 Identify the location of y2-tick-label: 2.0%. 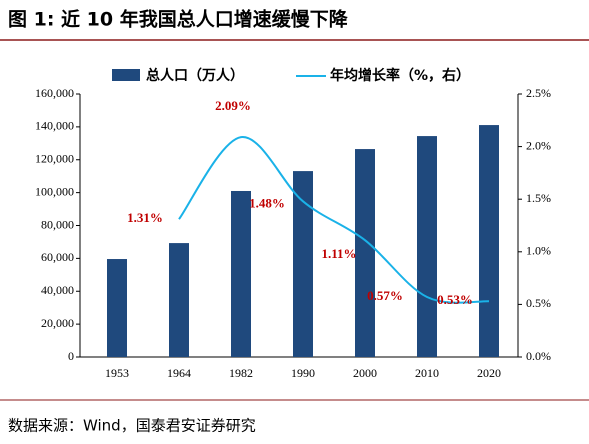
(538, 145).